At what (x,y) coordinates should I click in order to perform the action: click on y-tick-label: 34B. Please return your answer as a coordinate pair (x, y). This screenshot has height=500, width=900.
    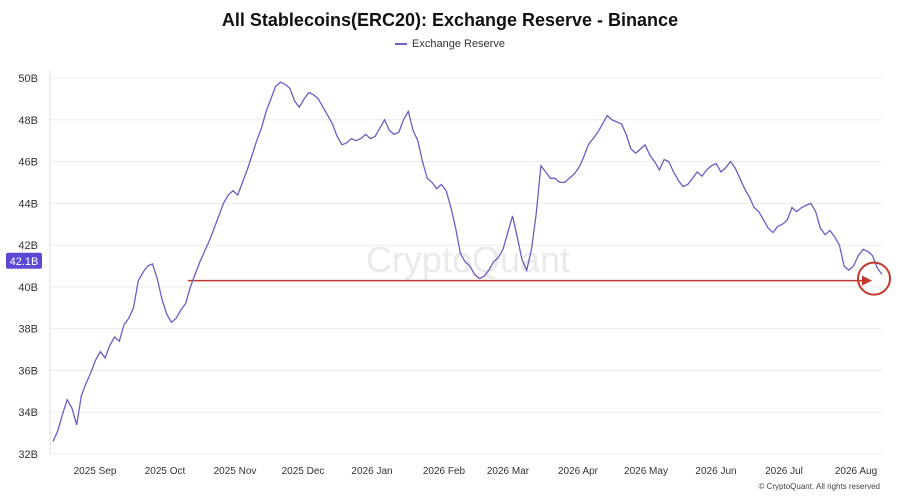
    Looking at the image, I should click on (28, 413).